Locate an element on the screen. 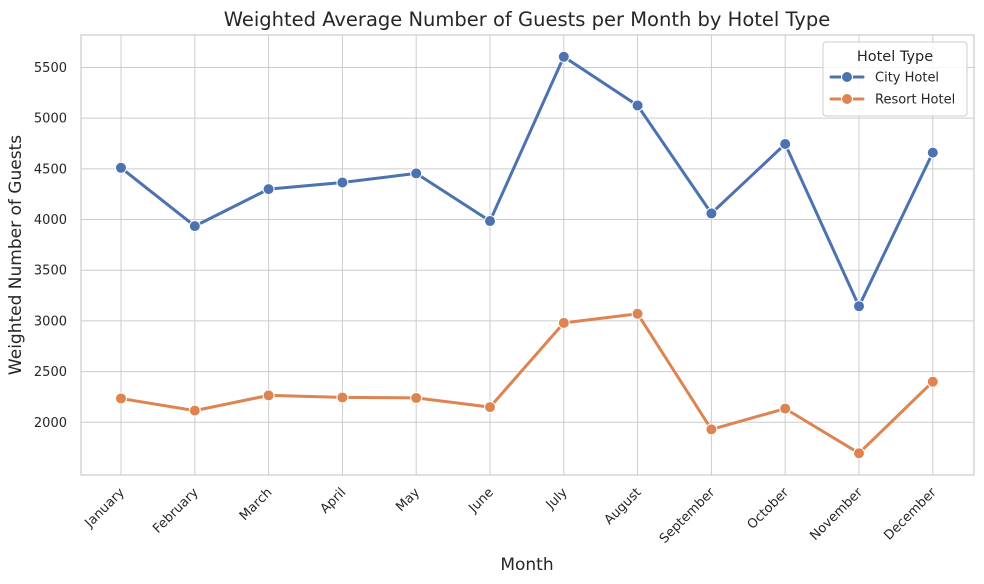 Image resolution: width=984 pixels, height=584 pixels. legend-entry: City Hotel is located at coordinates (884, 78).